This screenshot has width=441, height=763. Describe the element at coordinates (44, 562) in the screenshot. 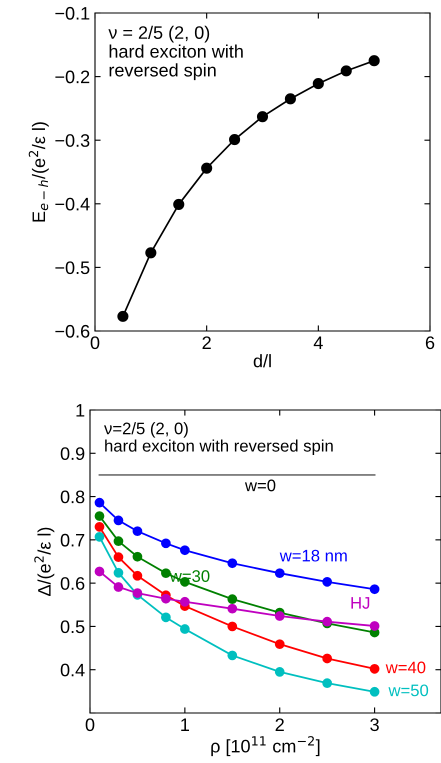

I see `y-axis-title: Δ/(e$^{2}$/ε l)` at that location.